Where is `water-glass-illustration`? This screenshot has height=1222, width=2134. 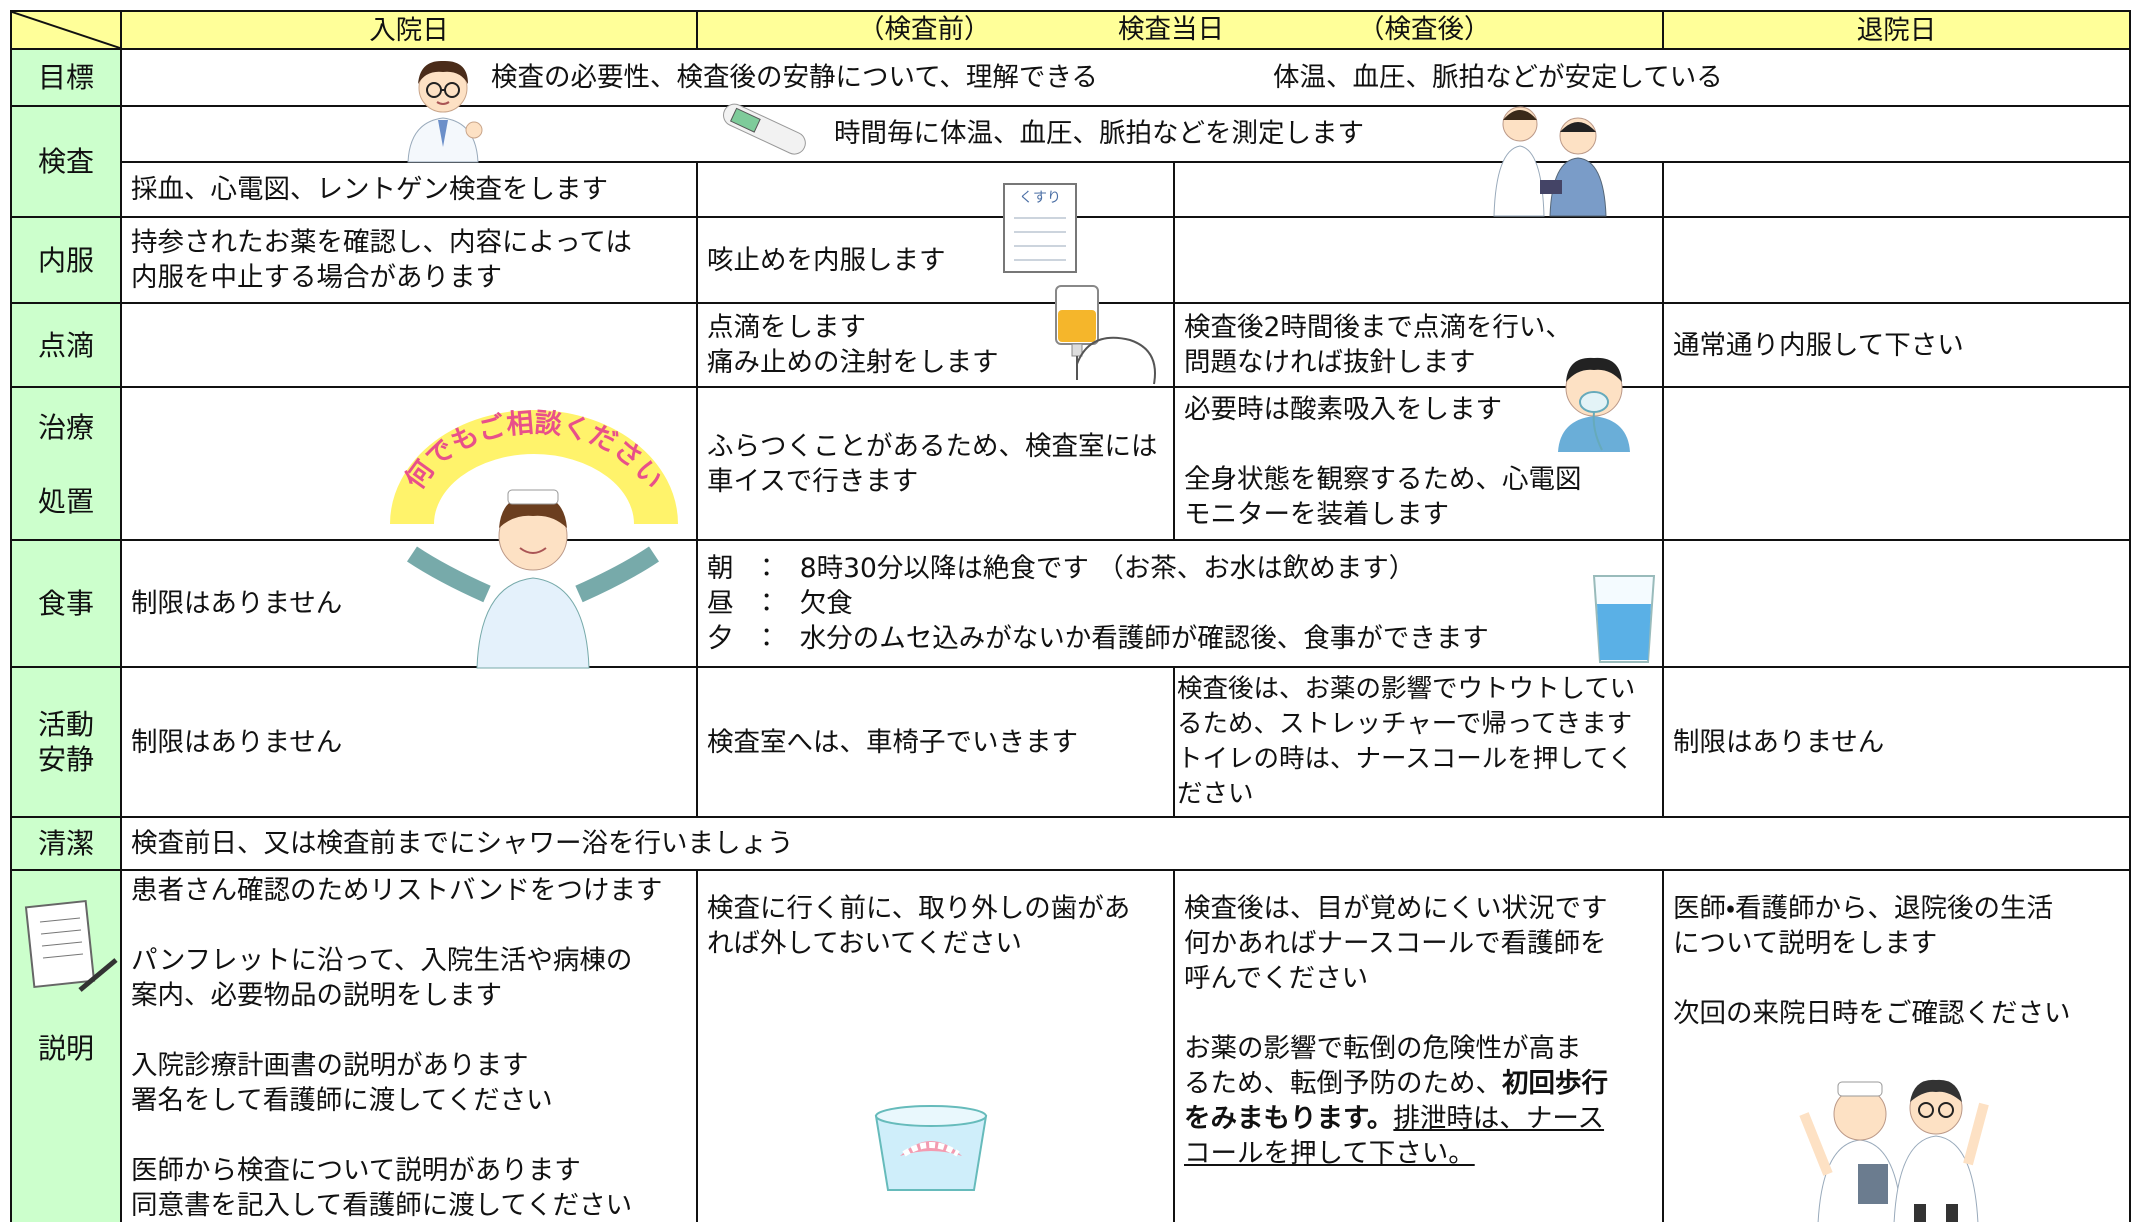 water-glass-illustration is located at coordinates (1624, 619).